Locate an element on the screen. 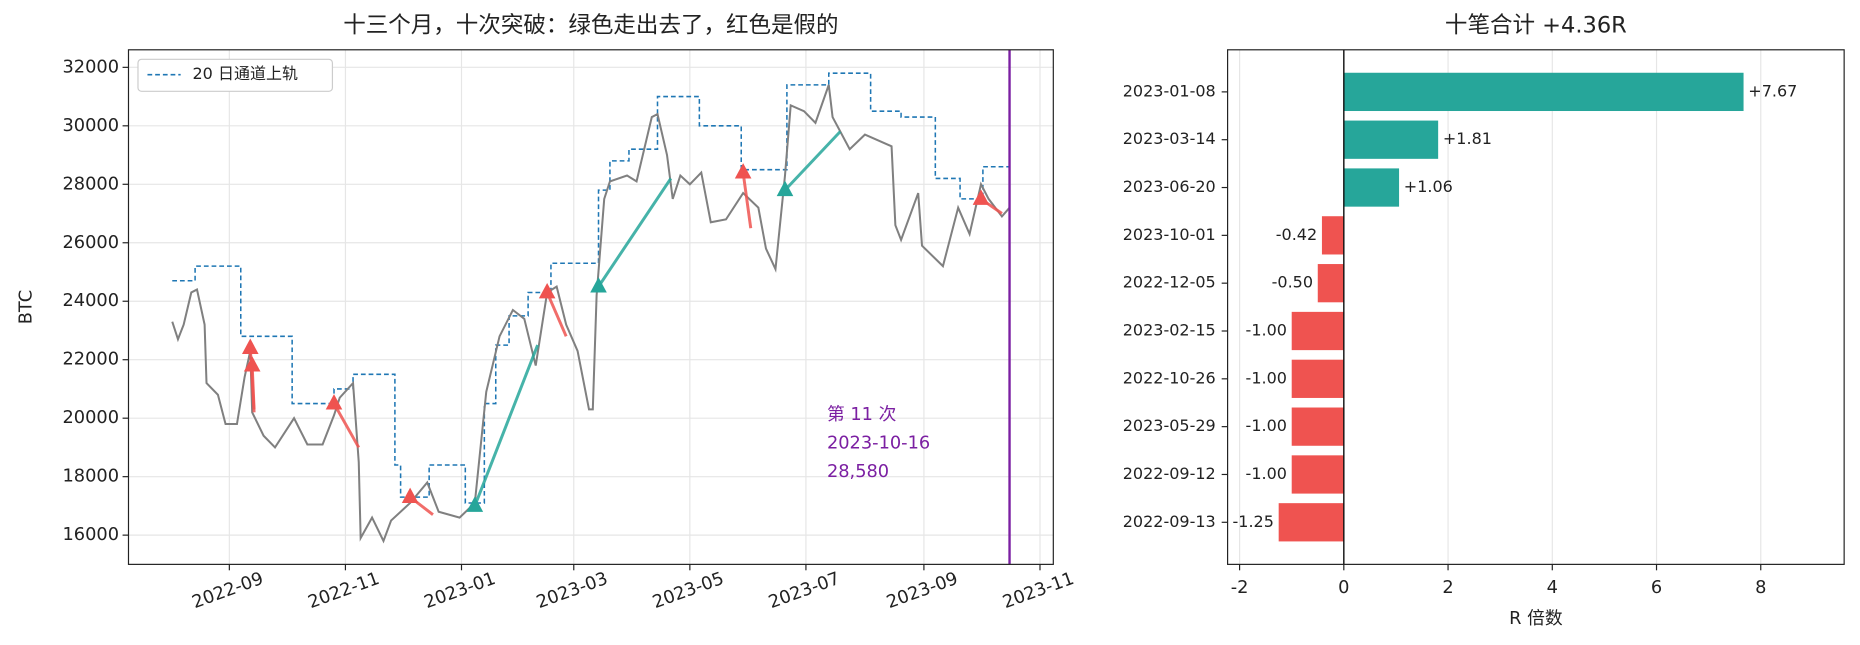 This screenshot has height=645, width=1860. x-tick-label: 0 is located at coordinates (1343, 587).